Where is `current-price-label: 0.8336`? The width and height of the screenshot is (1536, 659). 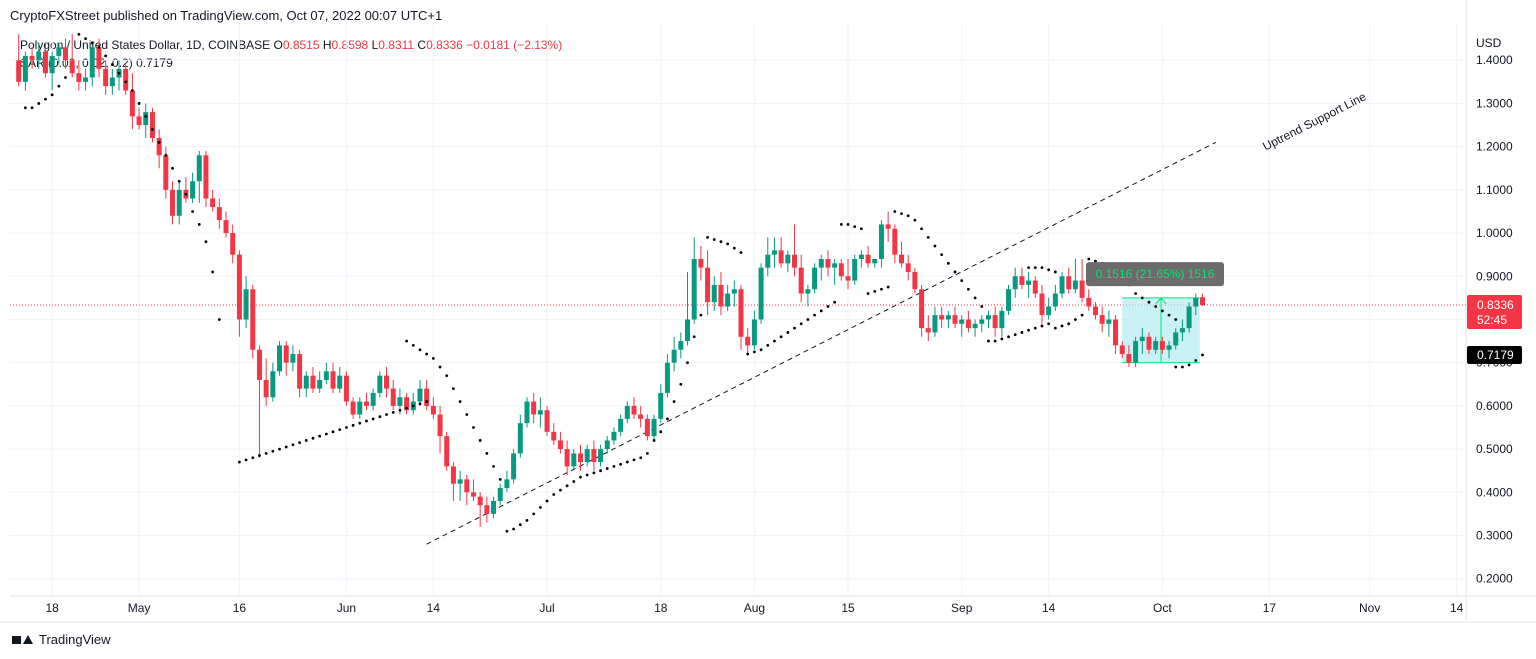
current-price-label: 0.8336 is located at coordinates (1495, 305).